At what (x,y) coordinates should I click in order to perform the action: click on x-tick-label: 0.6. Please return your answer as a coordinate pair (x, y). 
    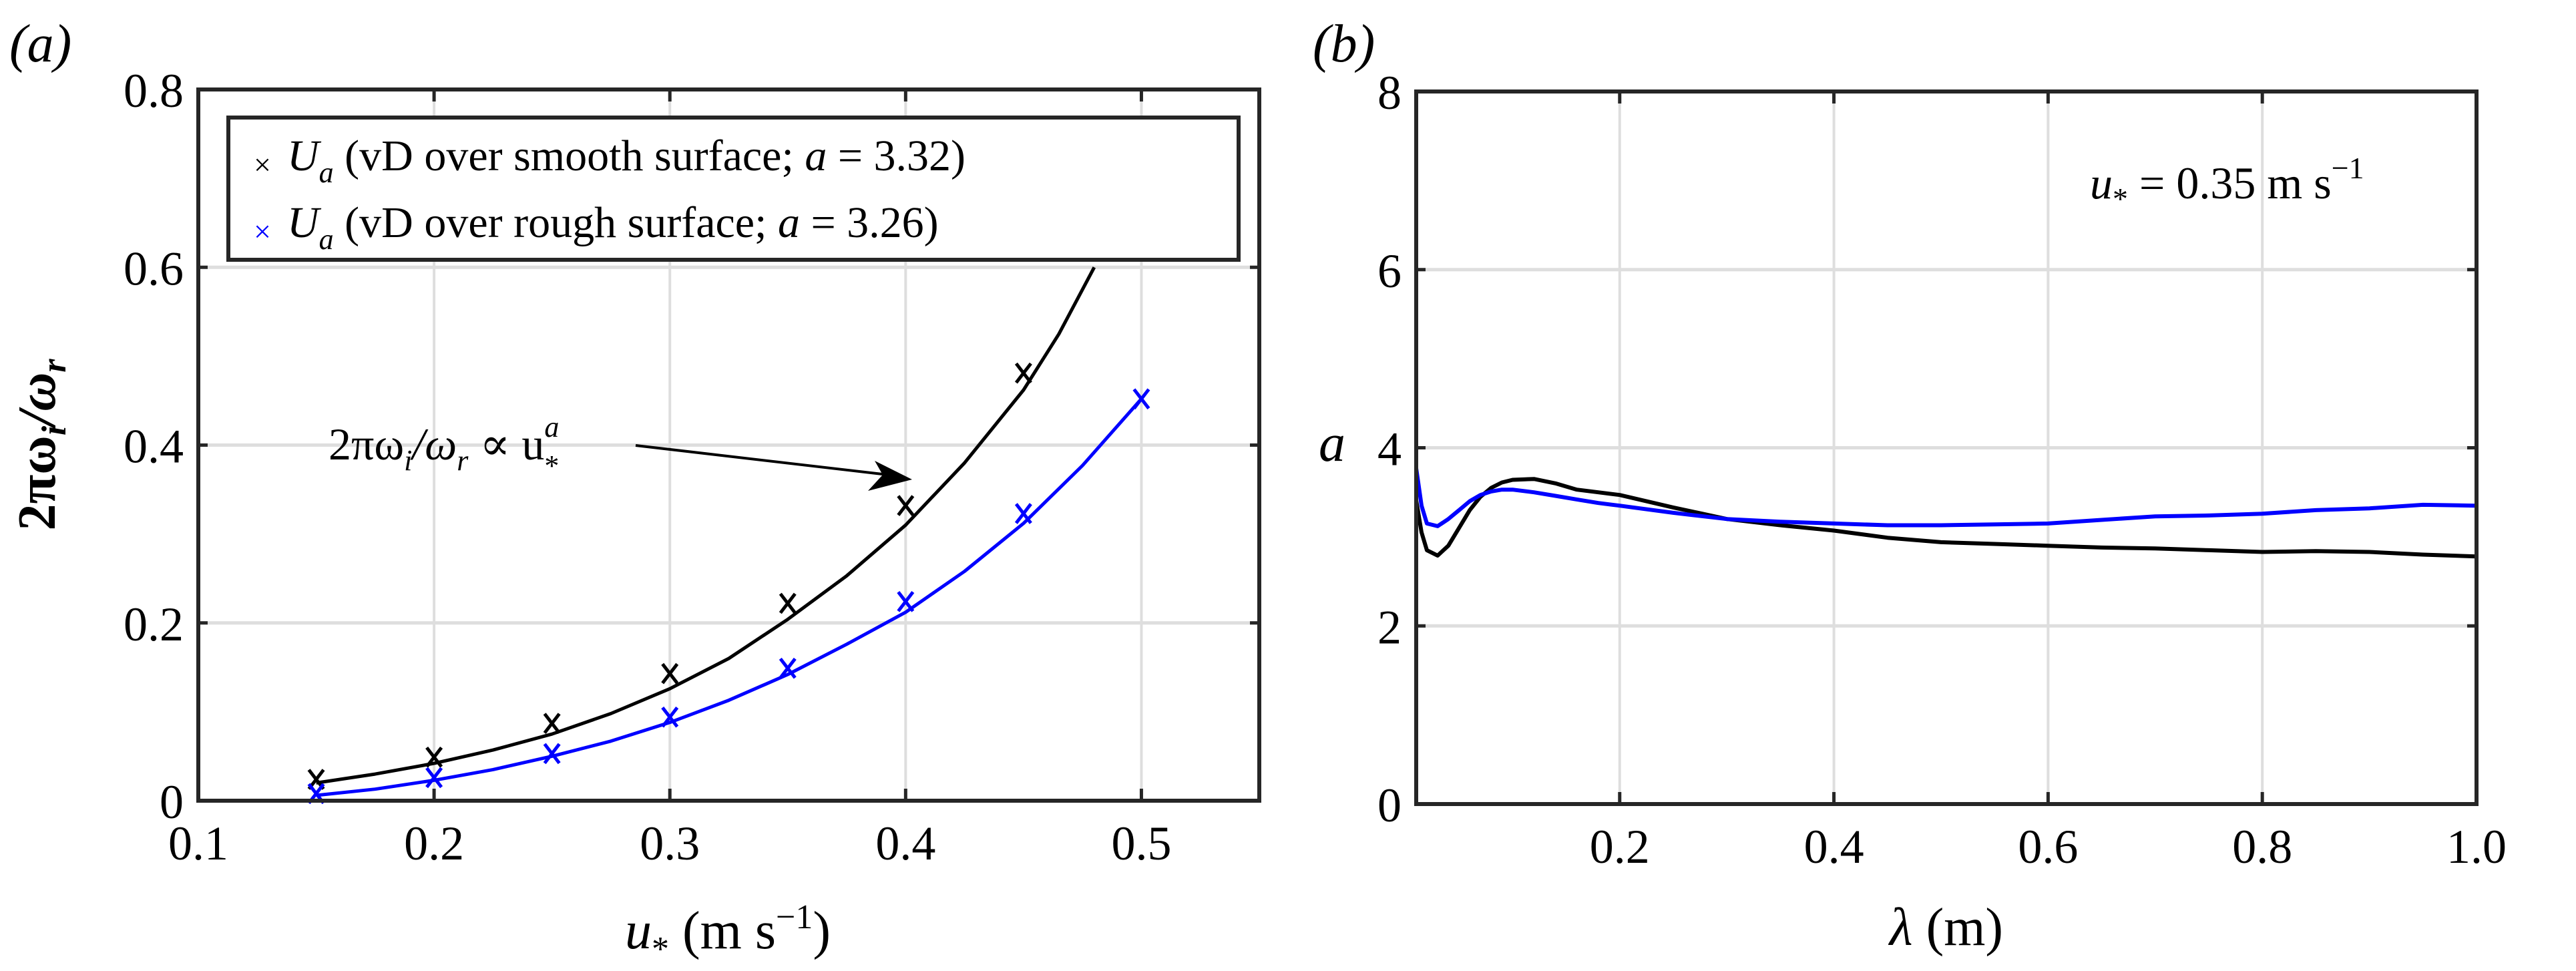
    Looking at the image, I should click on (2048, 846).